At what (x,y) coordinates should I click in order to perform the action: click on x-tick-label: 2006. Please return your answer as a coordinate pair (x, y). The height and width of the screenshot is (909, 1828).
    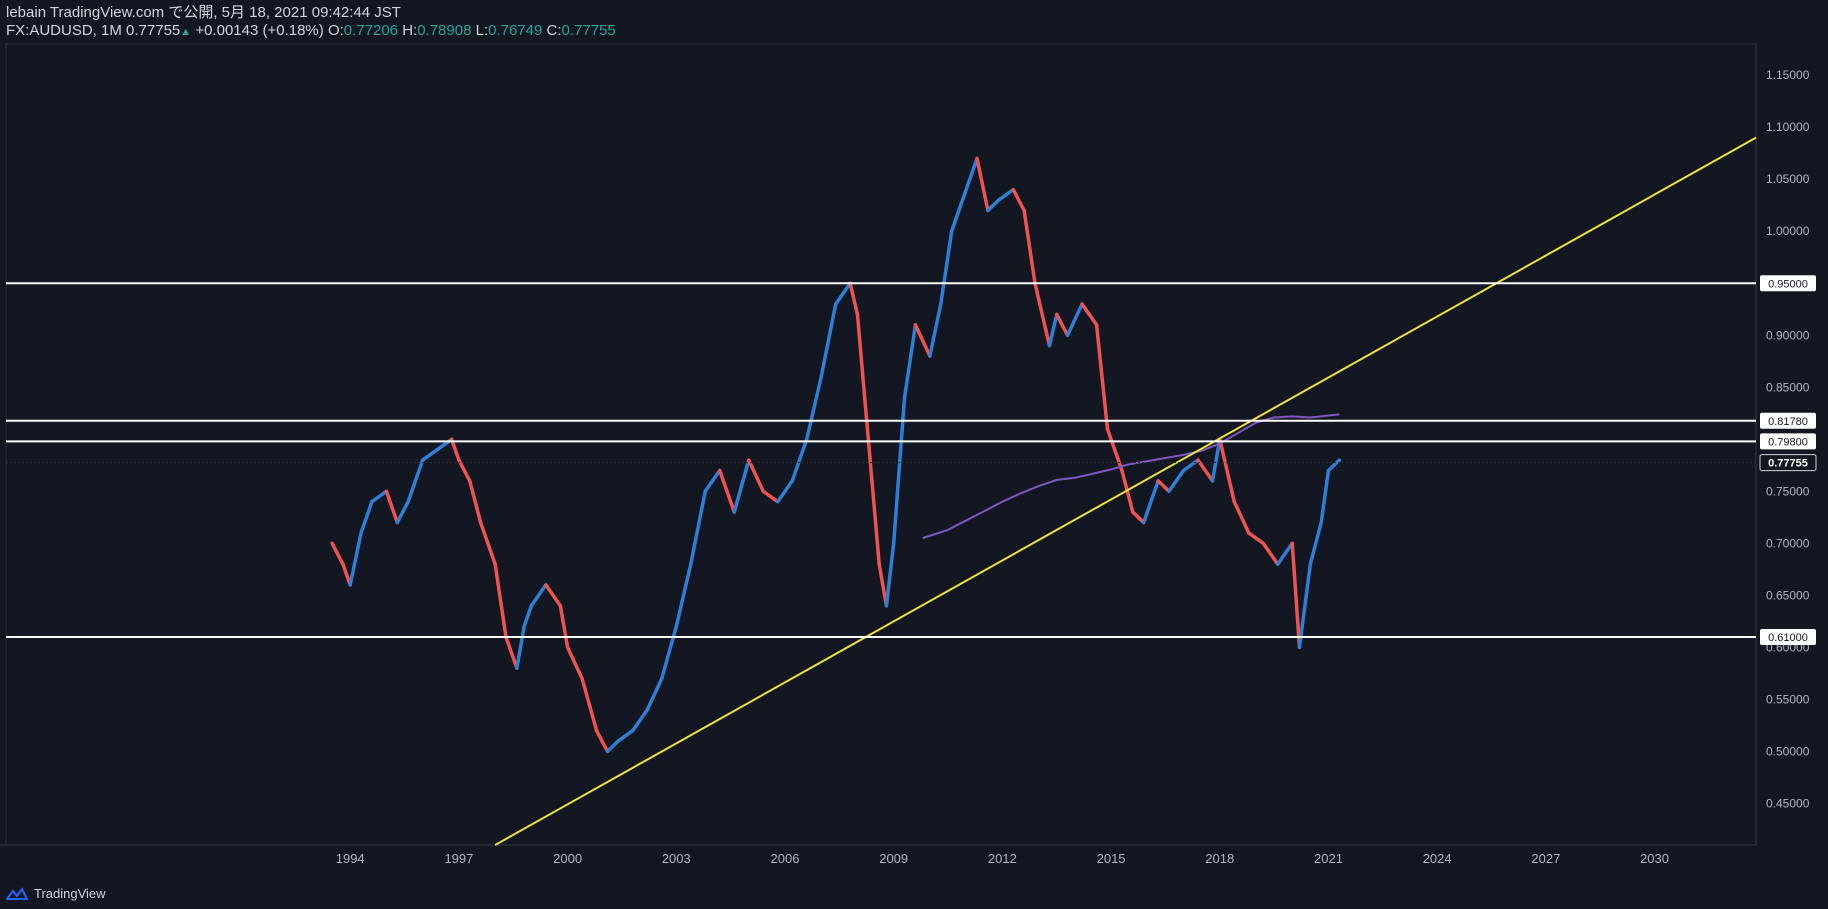
    Looking at the image, I should click on (785, 858).